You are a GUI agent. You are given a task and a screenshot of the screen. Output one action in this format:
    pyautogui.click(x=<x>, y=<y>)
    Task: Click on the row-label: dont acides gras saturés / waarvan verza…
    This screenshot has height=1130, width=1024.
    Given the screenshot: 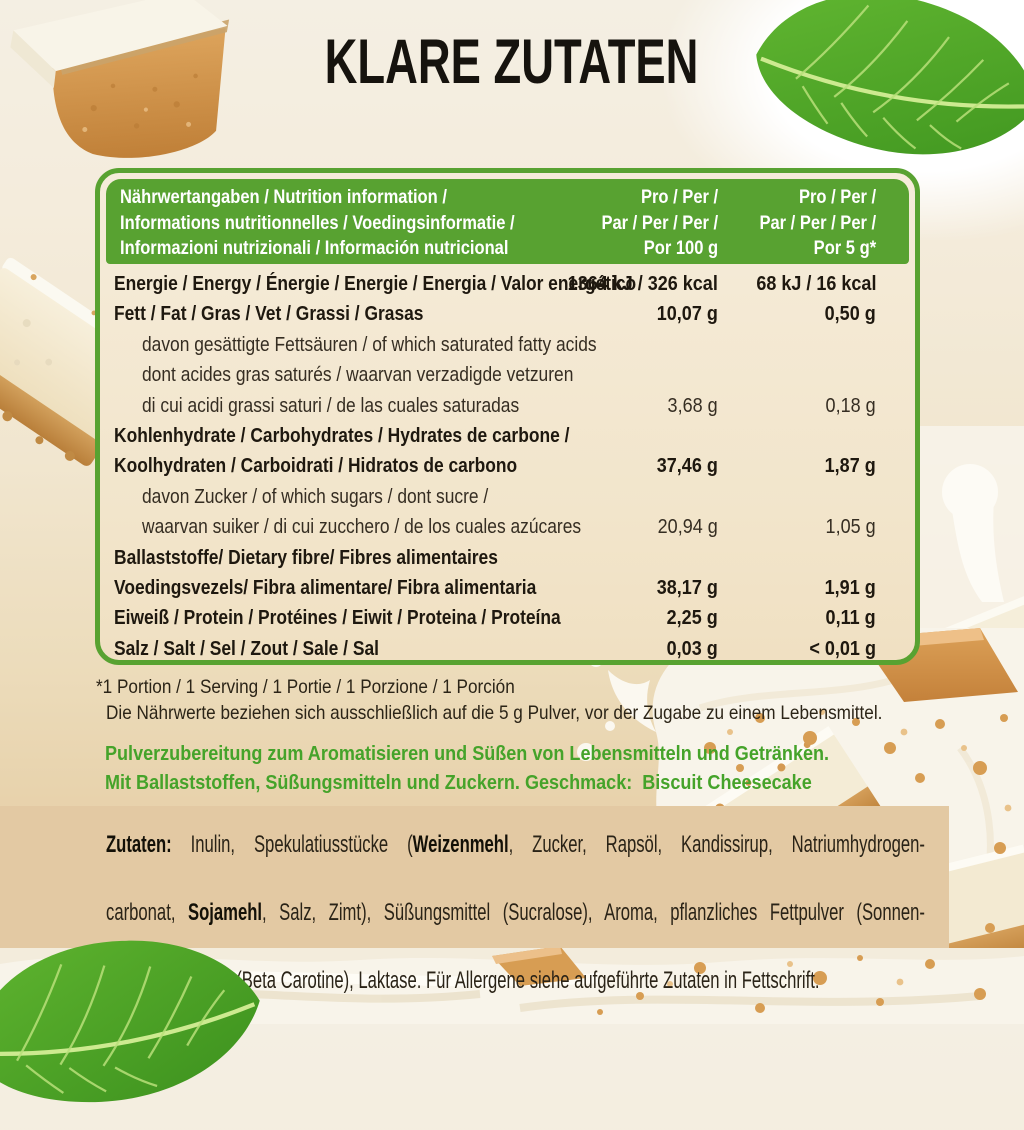 What is the action you would take?
    pyautogui.click(x=358, y=375)
    